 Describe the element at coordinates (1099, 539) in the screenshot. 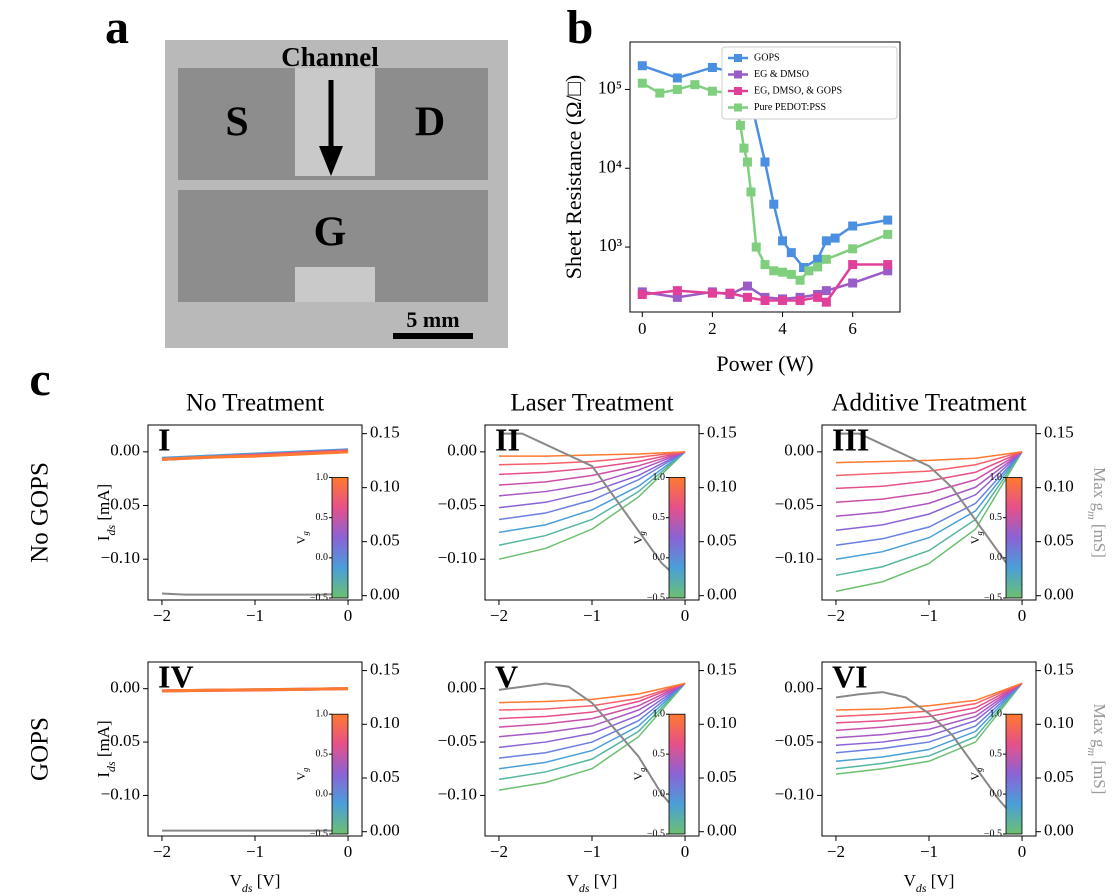

I see `y2-axis-label-unit: [mS]` at that location.